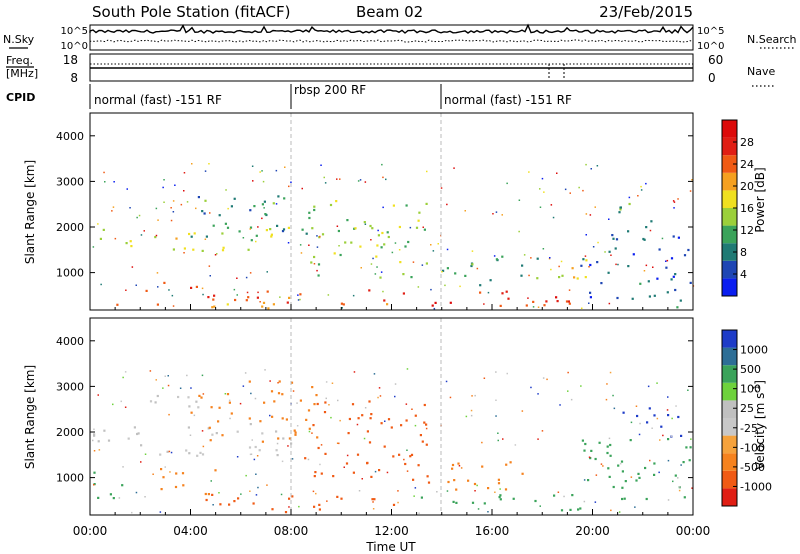 The height and width of the screenshot is (554, 800). I want to click on power-colorbar-label: Power [dB], so click(760, 199).